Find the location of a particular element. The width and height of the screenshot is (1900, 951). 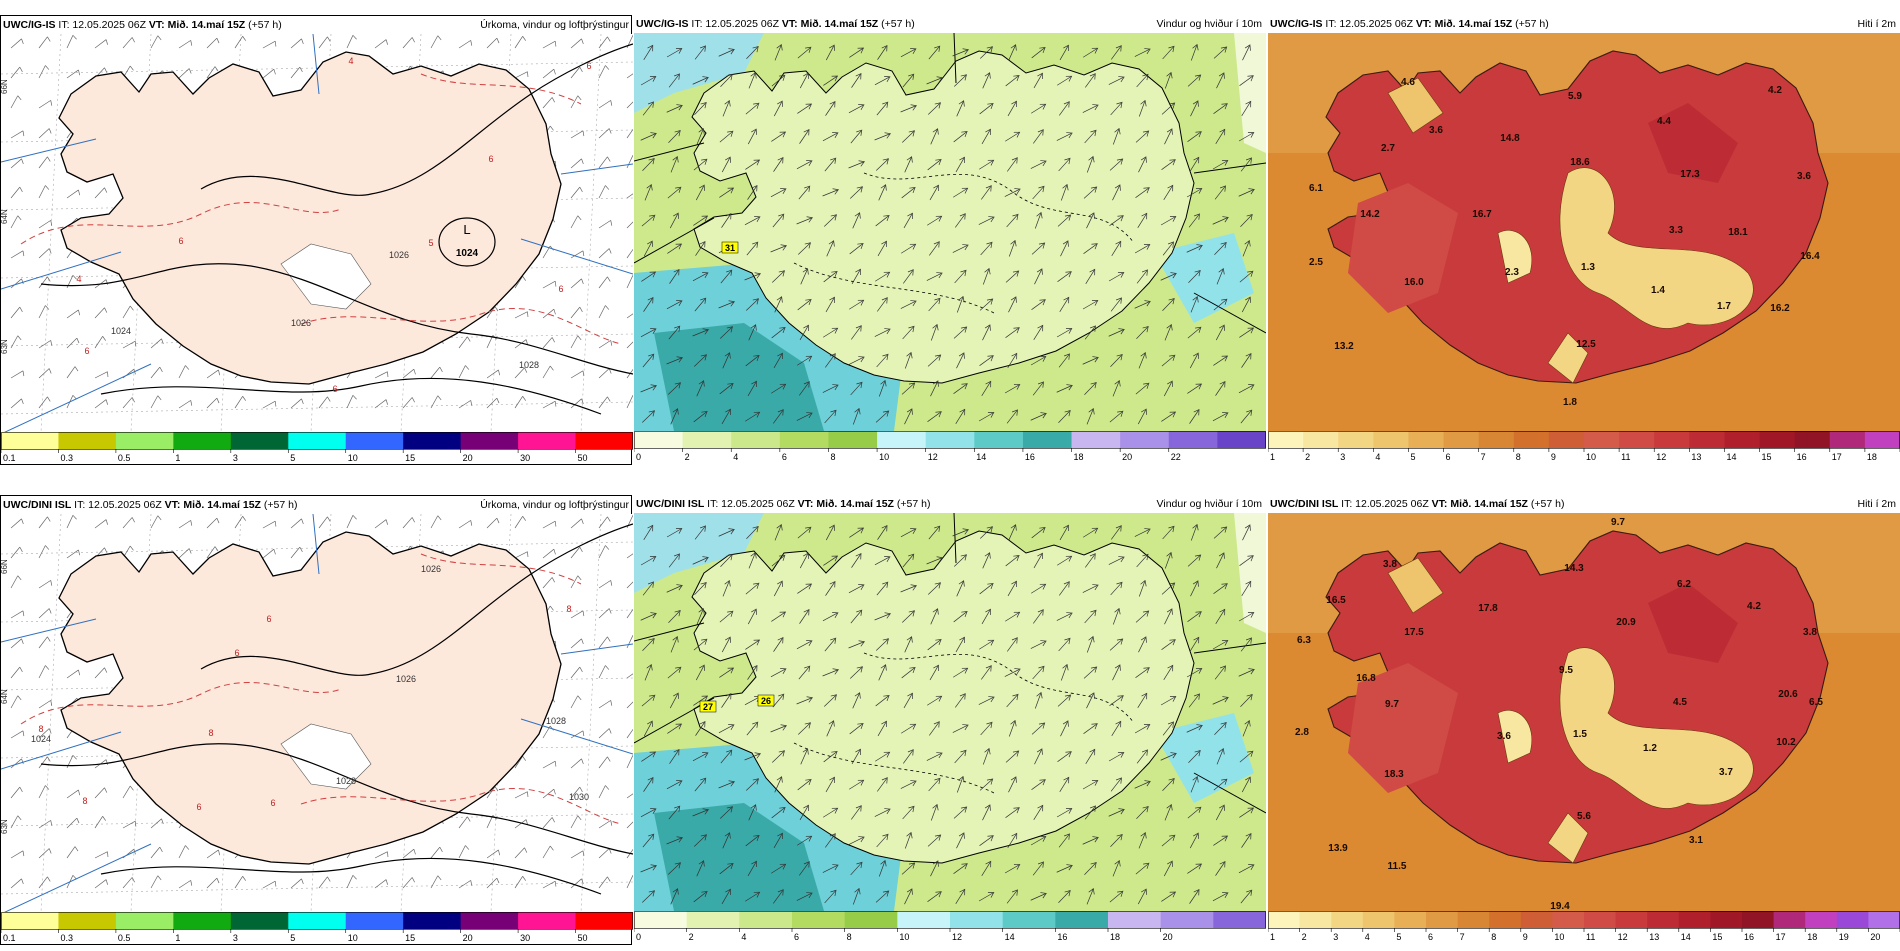

temperature-label: 14.8 is located at coordinates (1510, 138).